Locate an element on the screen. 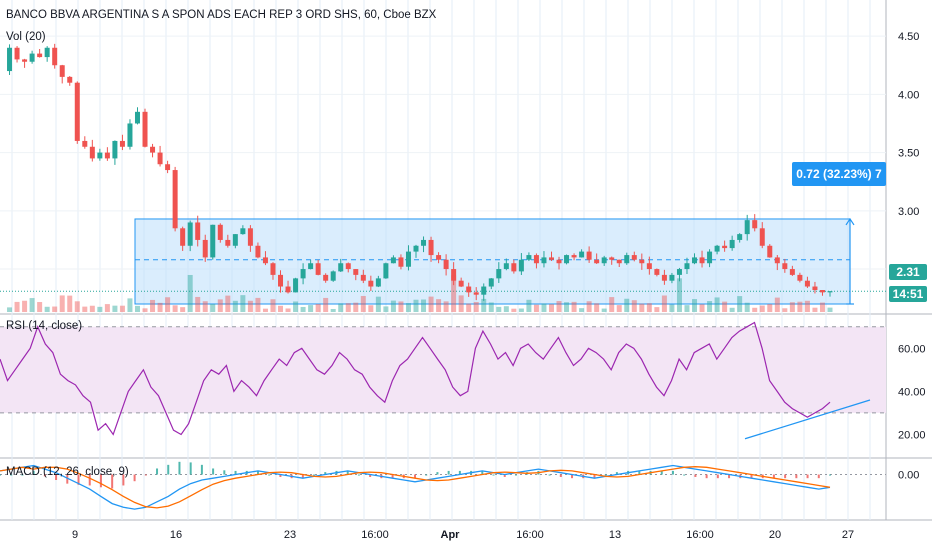  time-axis-label: 27 is located at coordinates (848, 535).